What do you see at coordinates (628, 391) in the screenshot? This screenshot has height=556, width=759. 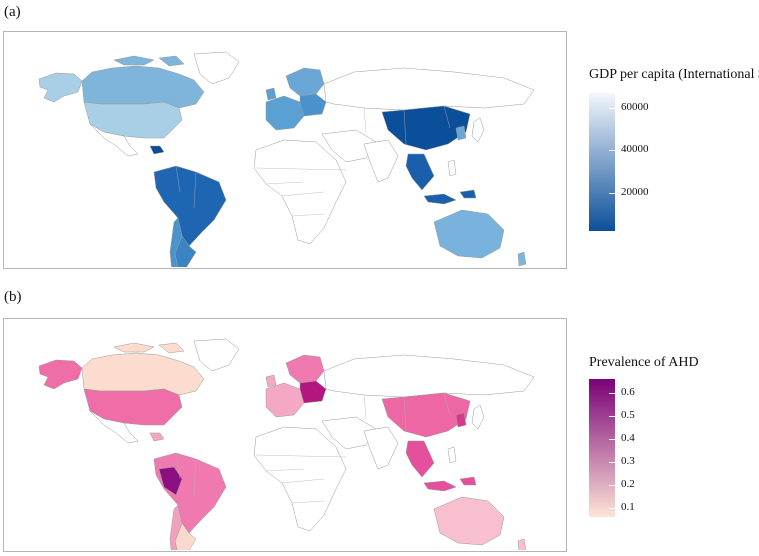 I see `legend-tick-label: 0.6` at bounding box center [628, 391].